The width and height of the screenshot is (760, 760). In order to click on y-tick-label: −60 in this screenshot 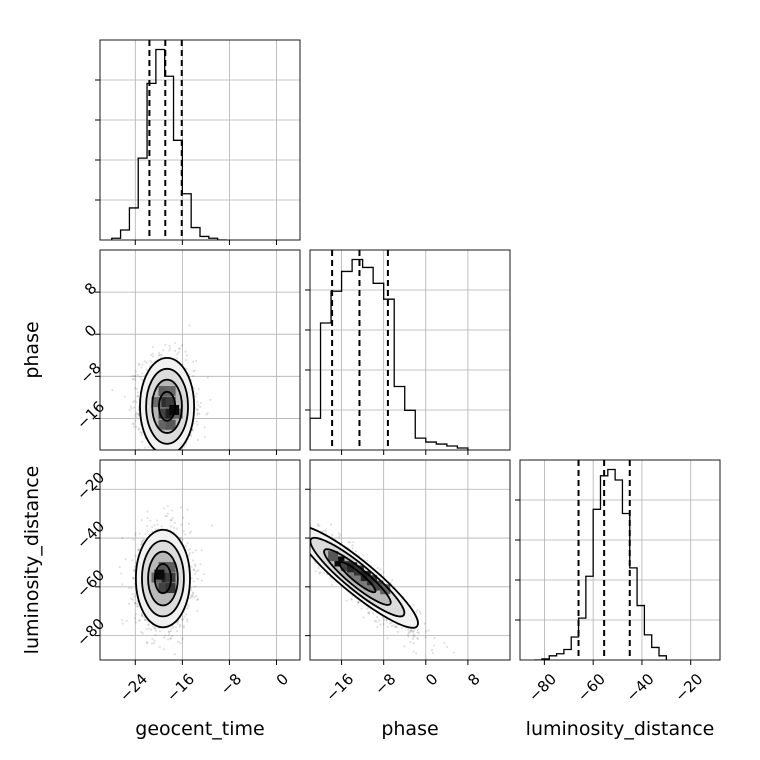, I will do `click(90, 583)`.